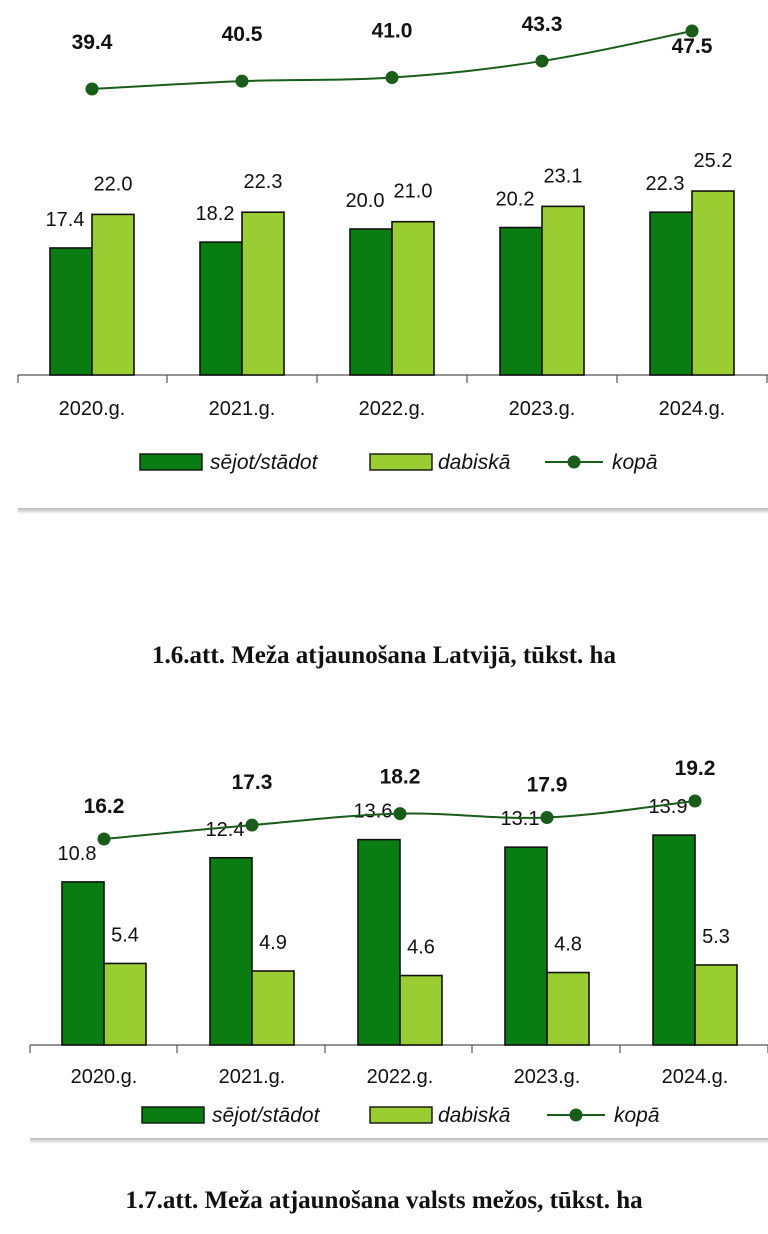 Image resolution: width=768 pixels, height=1234 pixels. I want to click on chart-1-legend-label: sējot/stādot, so click(264, 462).